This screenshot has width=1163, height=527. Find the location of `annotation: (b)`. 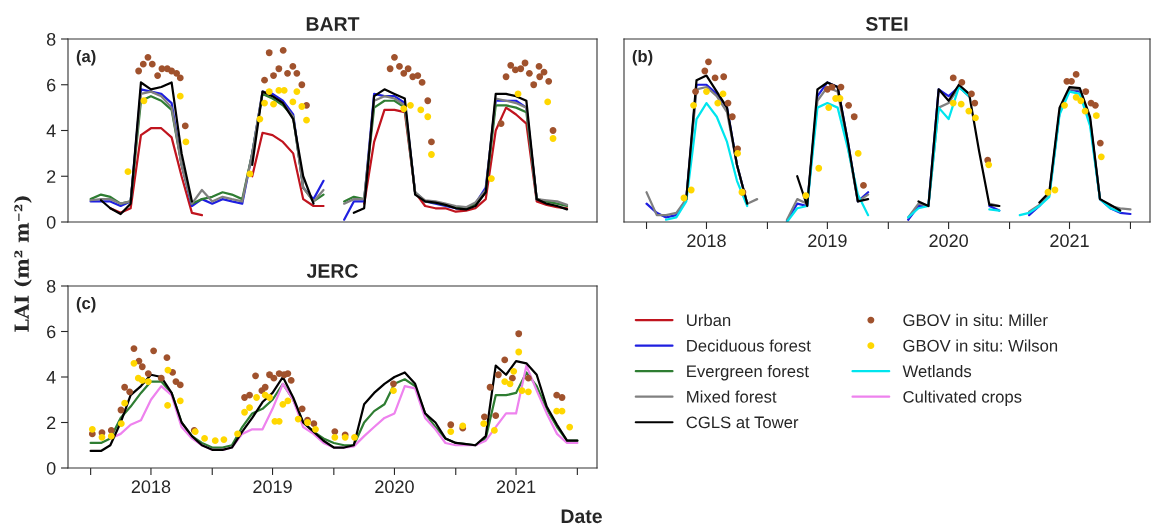

annotation: (b) is located at coordinates (642, 57).